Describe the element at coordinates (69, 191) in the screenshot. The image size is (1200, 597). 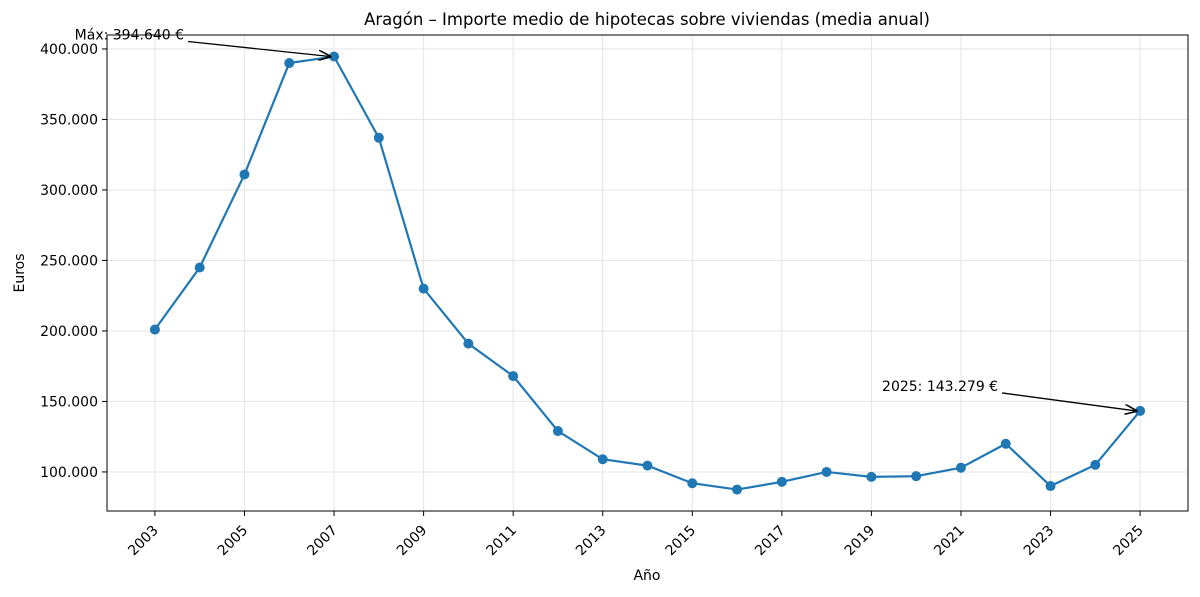
I see `y-tick-label: 300.000` at that location.